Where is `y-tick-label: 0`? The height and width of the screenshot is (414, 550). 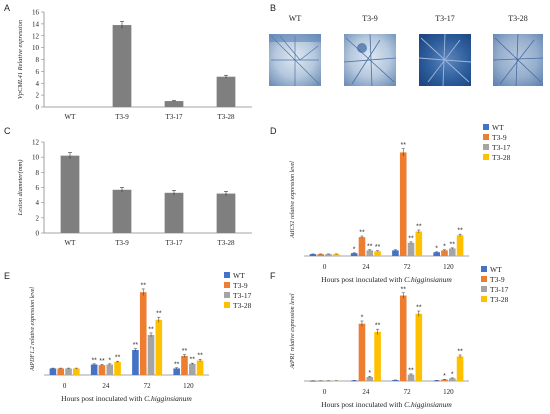
y-tick-label: 0 is located at coordinates (38, 234).